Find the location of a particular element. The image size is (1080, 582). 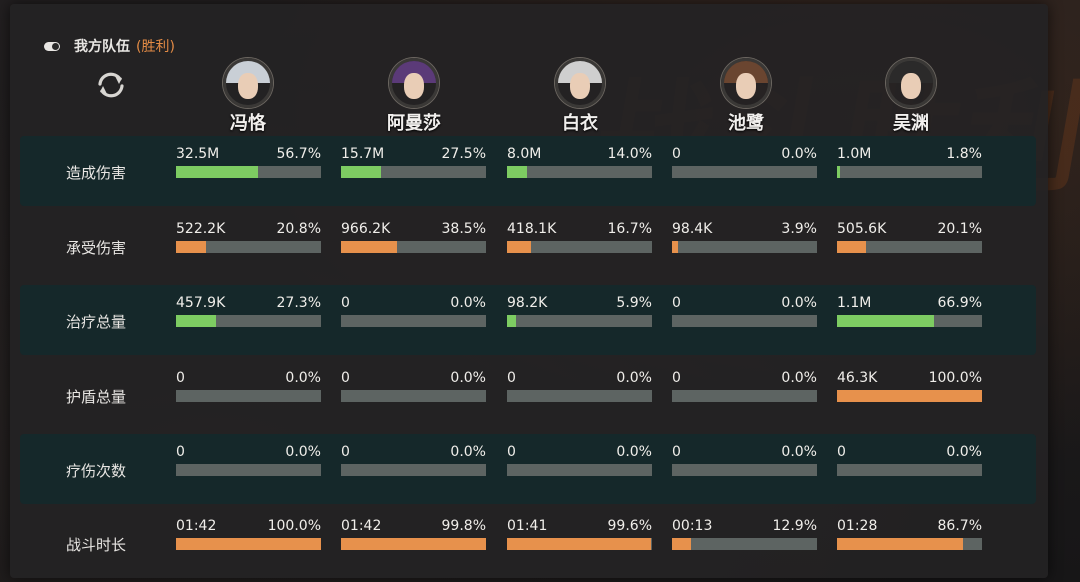

stat-label: 治疗总量 is located at coordinates (96, 322).